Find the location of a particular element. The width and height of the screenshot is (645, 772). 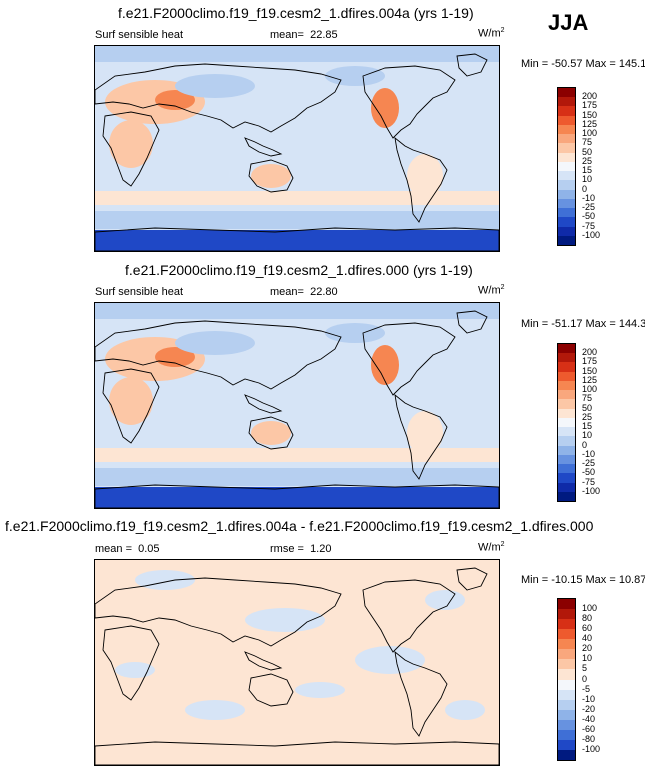

panel3-units-sup: 2 is located at coordinates (502, 544).